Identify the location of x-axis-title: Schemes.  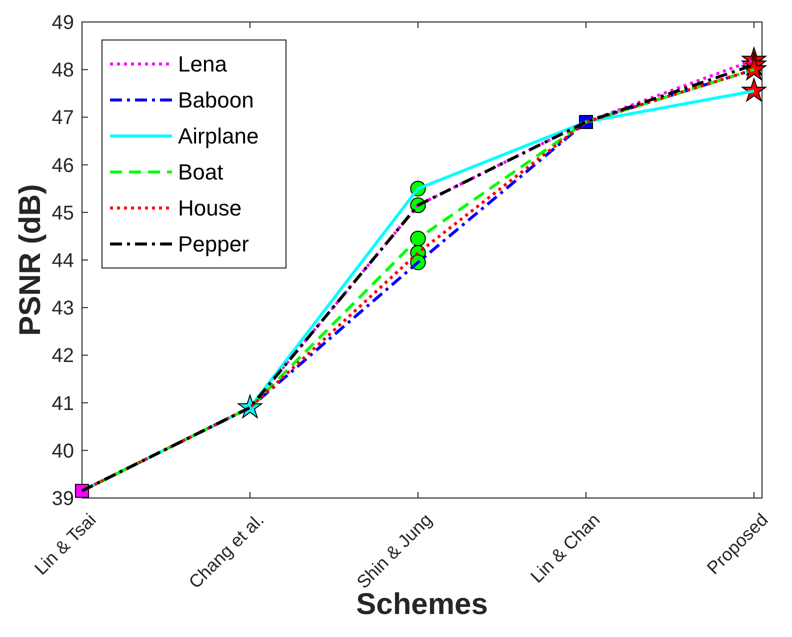
(422, 604).